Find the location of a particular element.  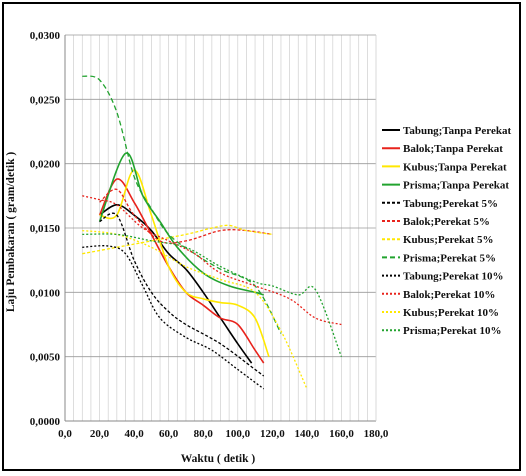

x-tick-label: 40,0 is located at coordinates (134, 434).